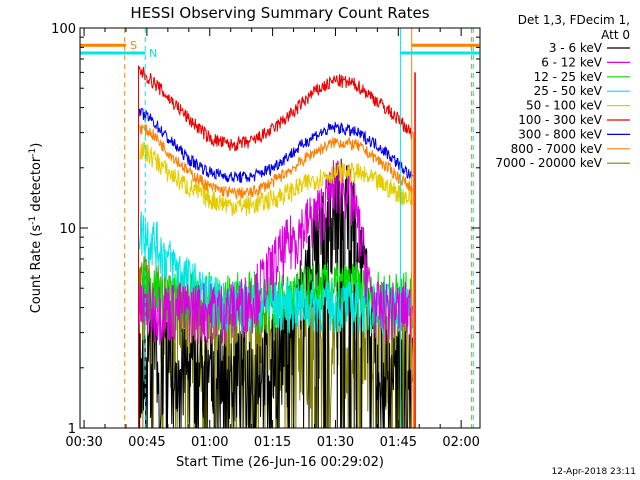  I want to click on night-label: N, so click(153, 53).